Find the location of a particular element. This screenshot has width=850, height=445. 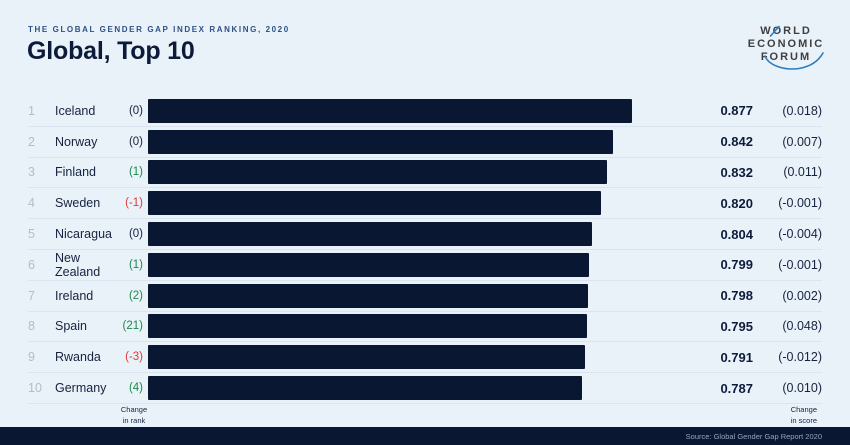

country-name: Sweden is located at coordinates (78, 203).